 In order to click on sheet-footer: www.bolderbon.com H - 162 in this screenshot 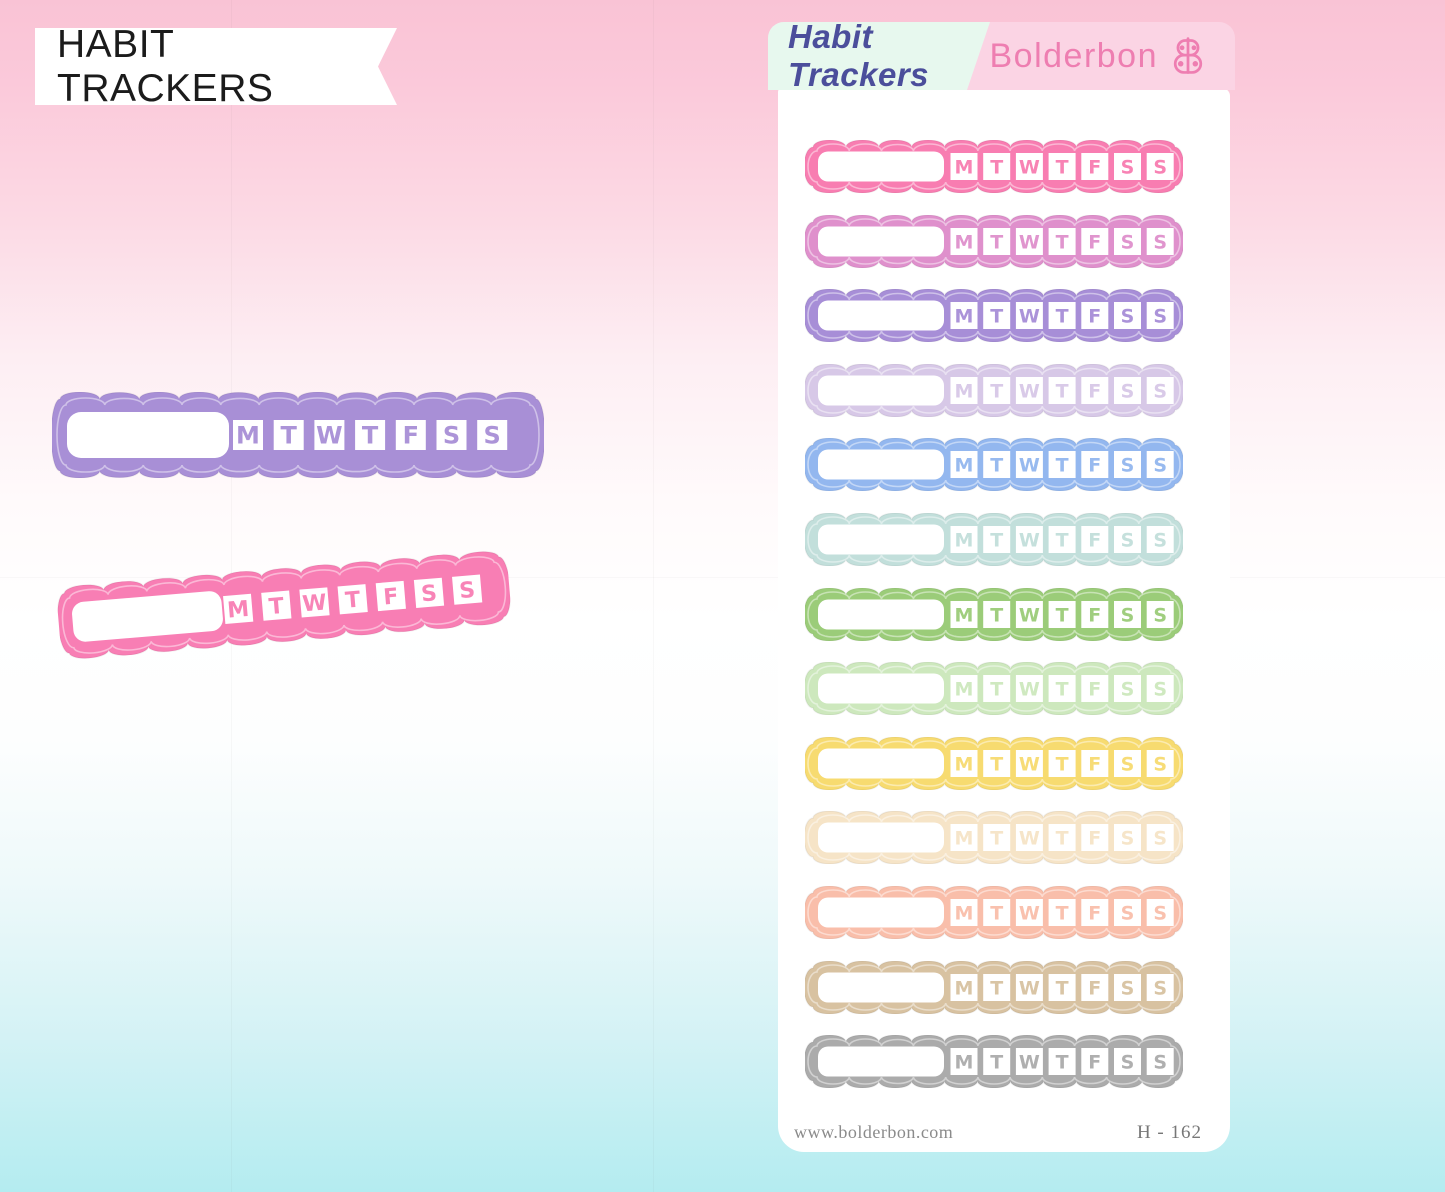, I will do `click(998, 1133)`.